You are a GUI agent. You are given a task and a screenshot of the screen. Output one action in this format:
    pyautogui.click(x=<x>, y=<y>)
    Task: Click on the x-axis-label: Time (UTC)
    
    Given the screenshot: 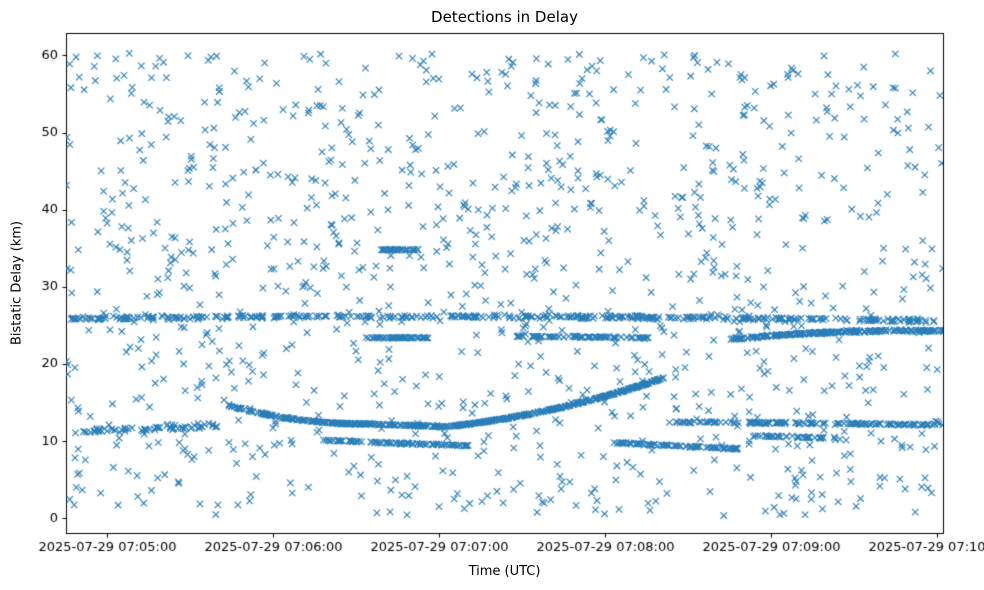 What is the action you would take?
    pyautogui.click(x=504, y=571)
    